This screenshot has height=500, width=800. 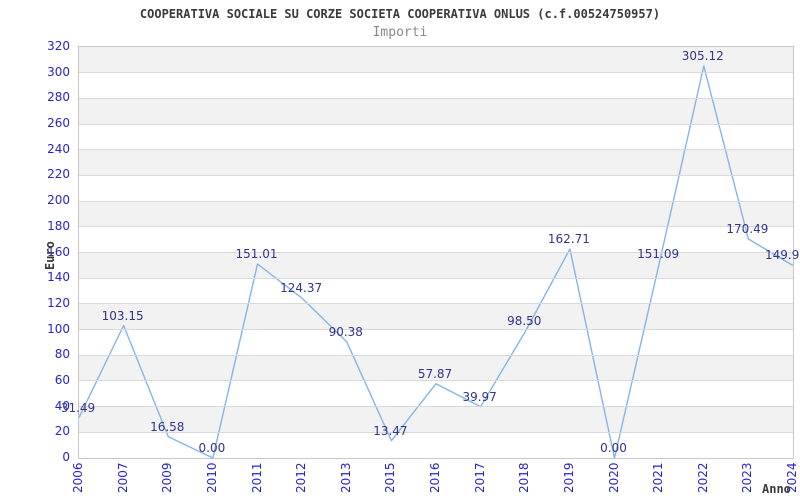 What do you see at coordinates (301, 288) in the screenshot?
I see `point-label: 124.37` at bounding box center [301, 288].